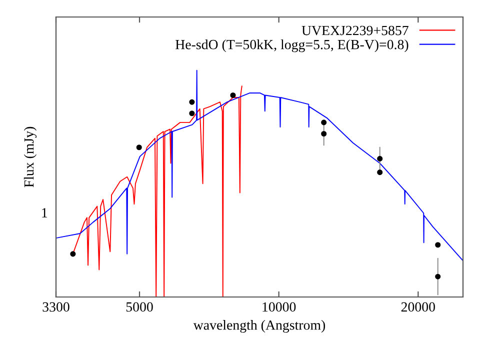 This screenshot has width=491, height=343. I want to click on x-tick-label: 20000, so click(418, 307).